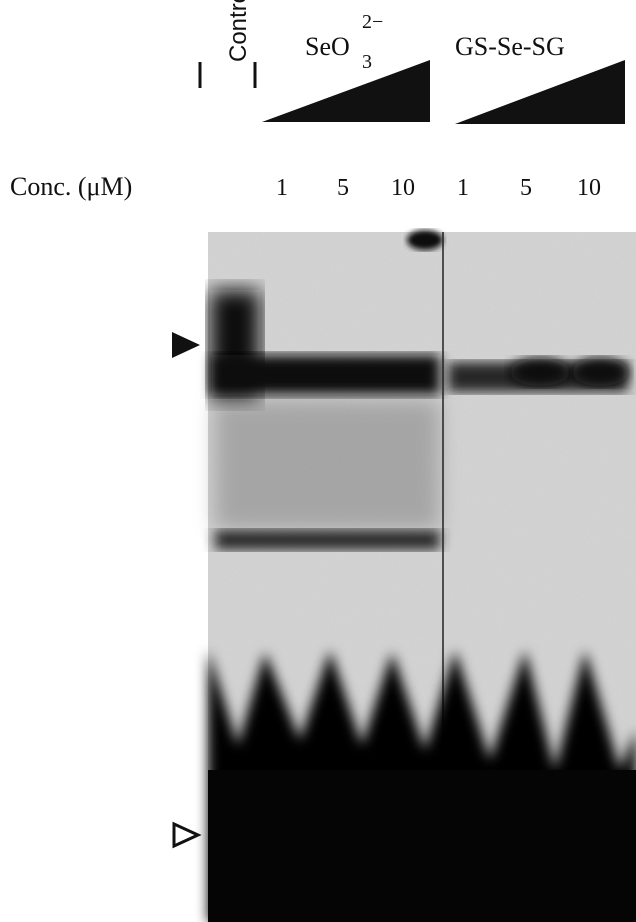  Describe the element at coordinates (238, 31) in the screenshot. I see `control-label: Control` at that location.